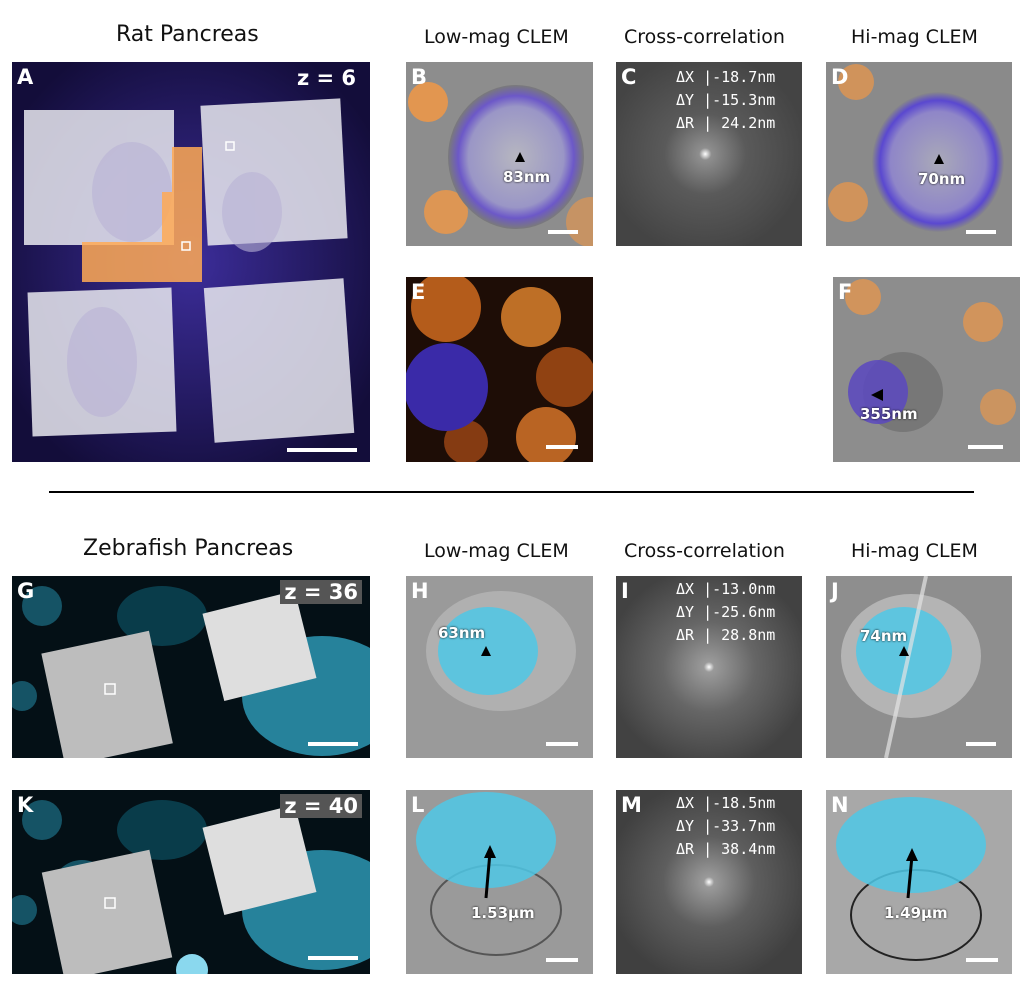 This screenshot has width=1024, height=987. I want to click on panel-h-image, so click(499, 667).